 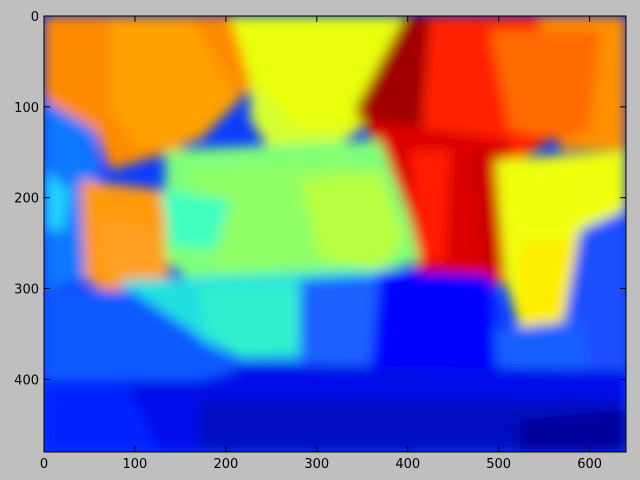 I want to click on y-tick-label: 300, so click(x=26, y=290).